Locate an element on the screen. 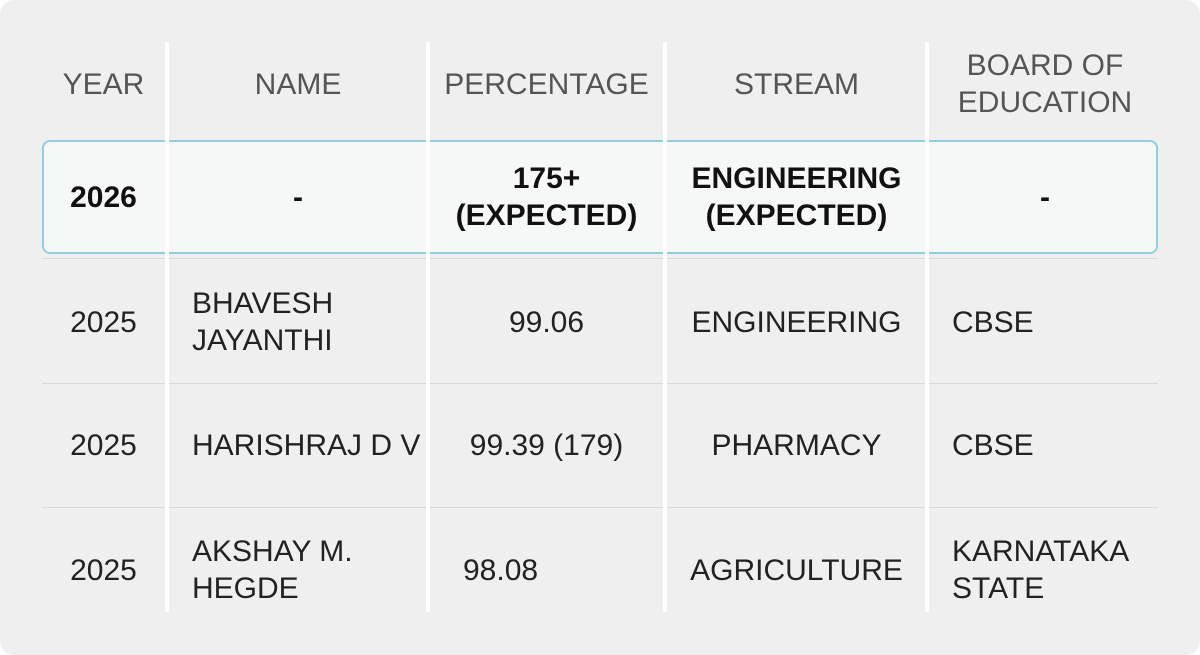  table-cell: 2026 is located at coordinates (103, 197).